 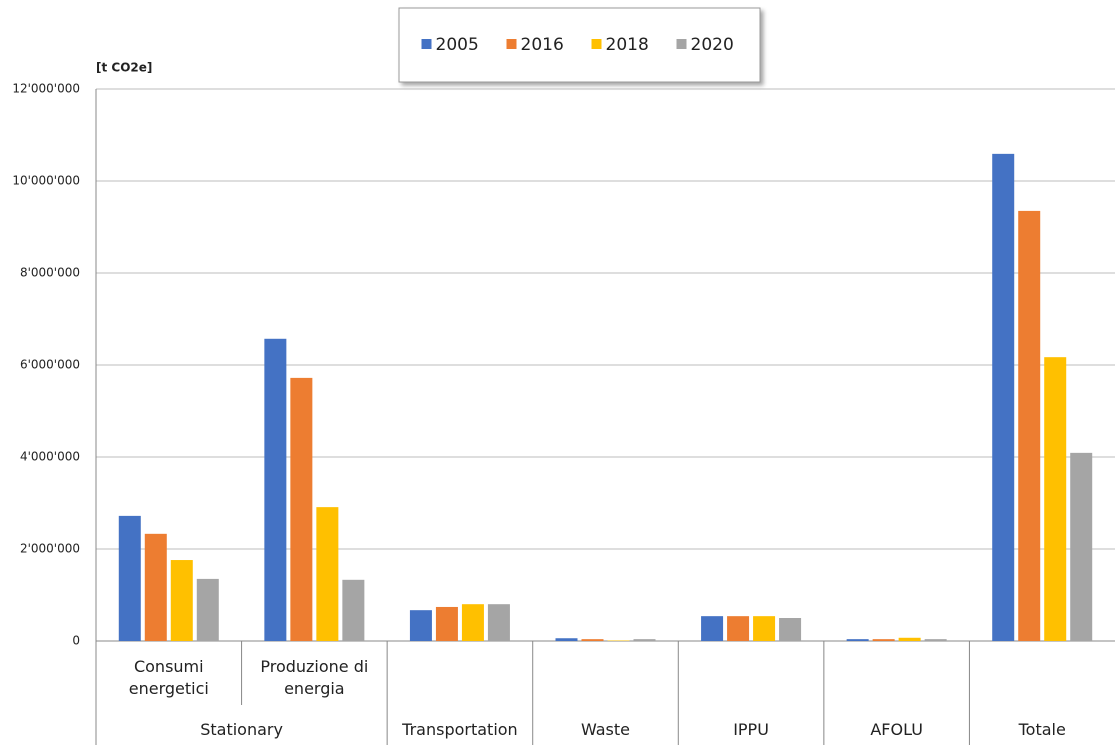 I want to click on legend-box, so click(x=579, y=45).